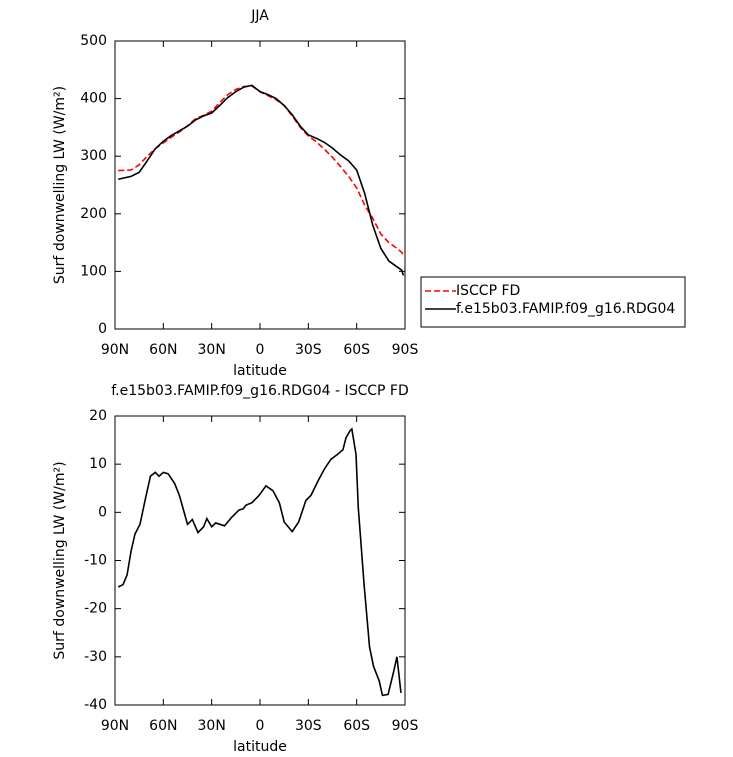 The height and width of the screenshot is (757, 733). I want to click on legend-box, so click(553, 302).